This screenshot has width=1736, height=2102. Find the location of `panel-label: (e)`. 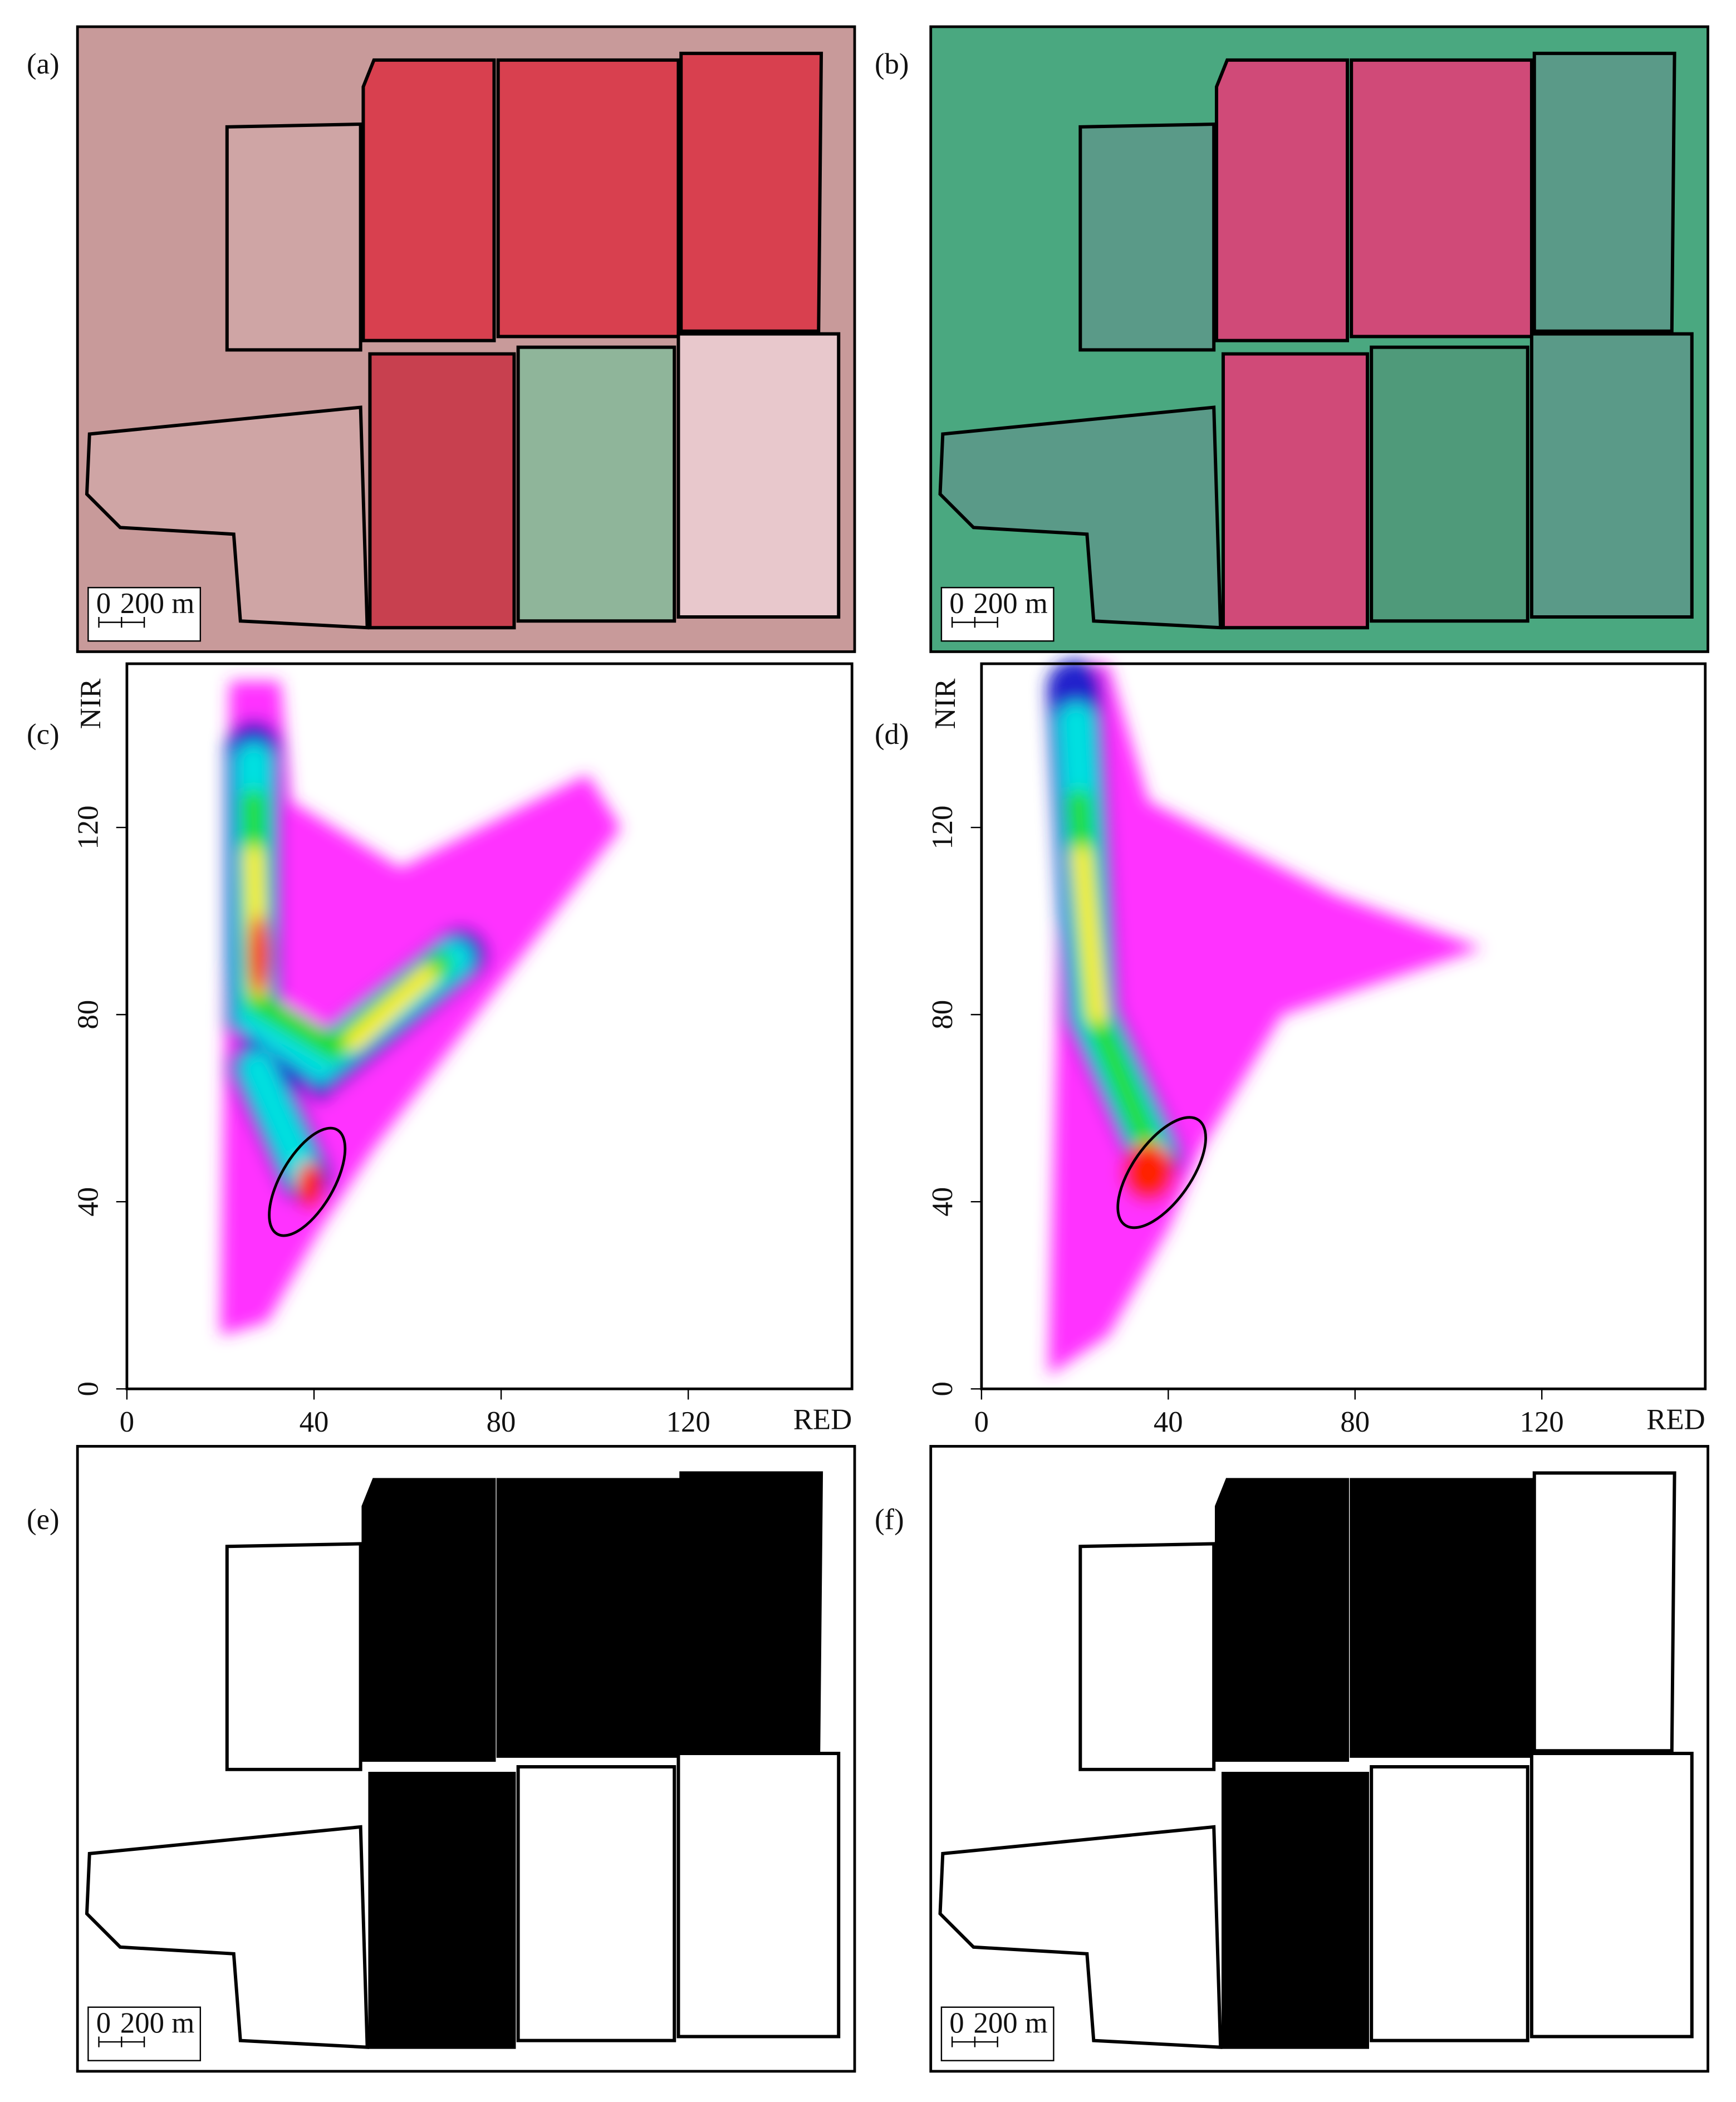

panel-label: (e) is located at coordinates (44, 1519).